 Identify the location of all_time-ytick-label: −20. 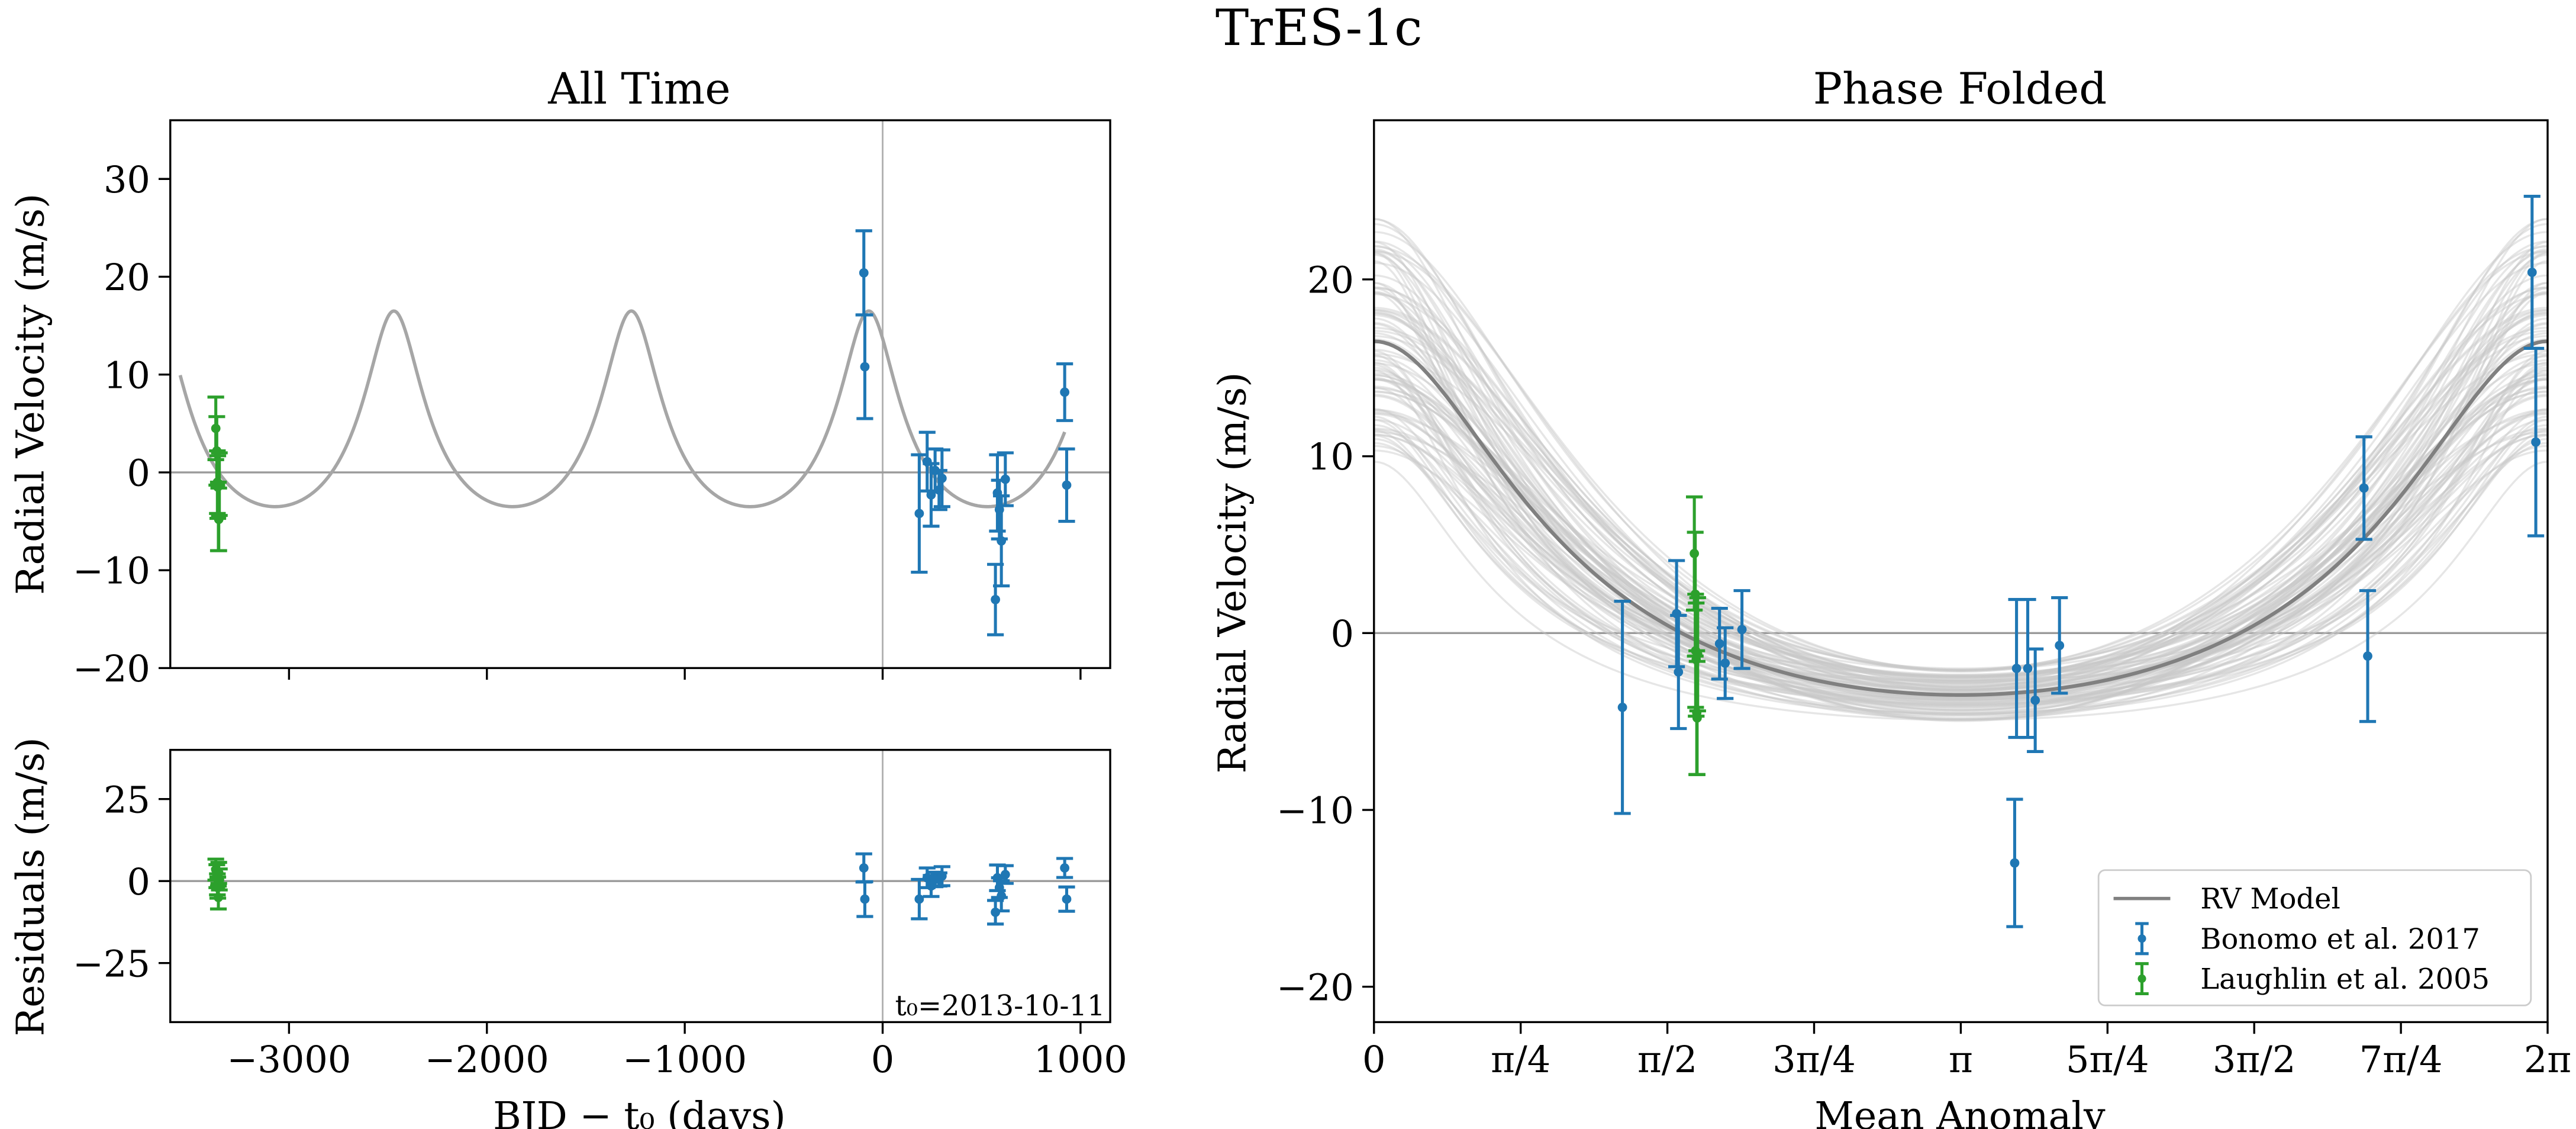
(111, 669).